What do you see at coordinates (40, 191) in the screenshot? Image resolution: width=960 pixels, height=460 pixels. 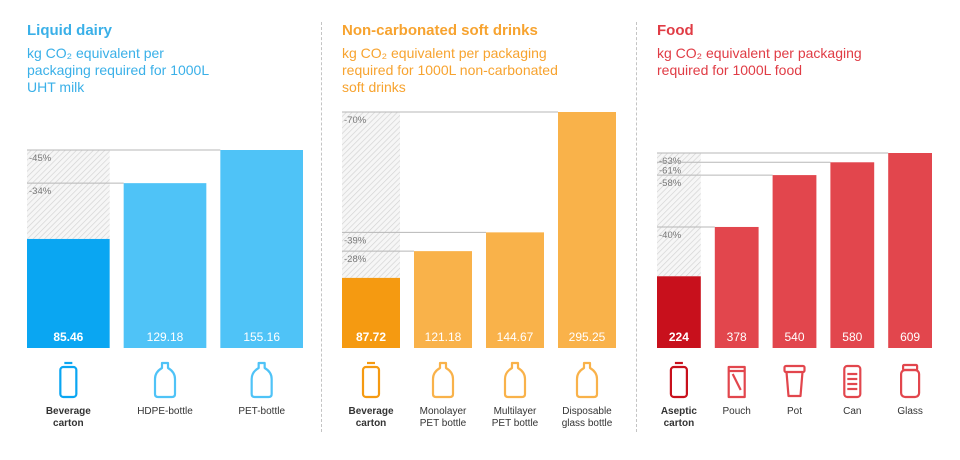 I see `reduction-label: -34%` at bounding box center [40, 191].